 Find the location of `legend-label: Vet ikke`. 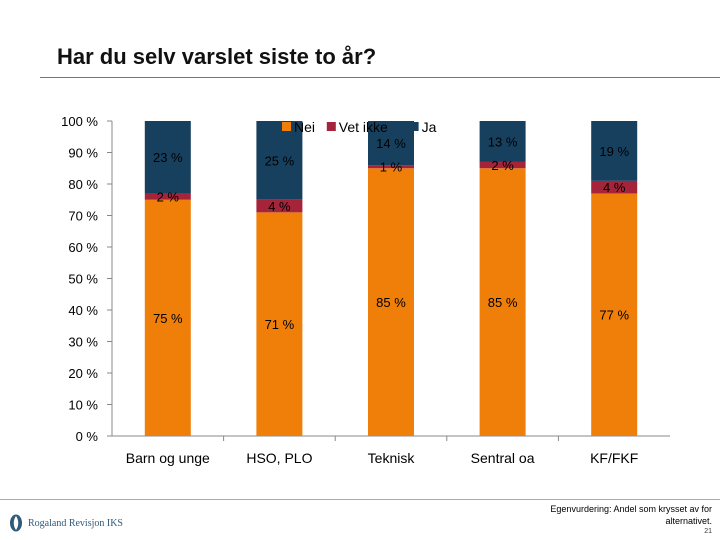

legend-label: Vet ikke is located at coordinates (363, 127).